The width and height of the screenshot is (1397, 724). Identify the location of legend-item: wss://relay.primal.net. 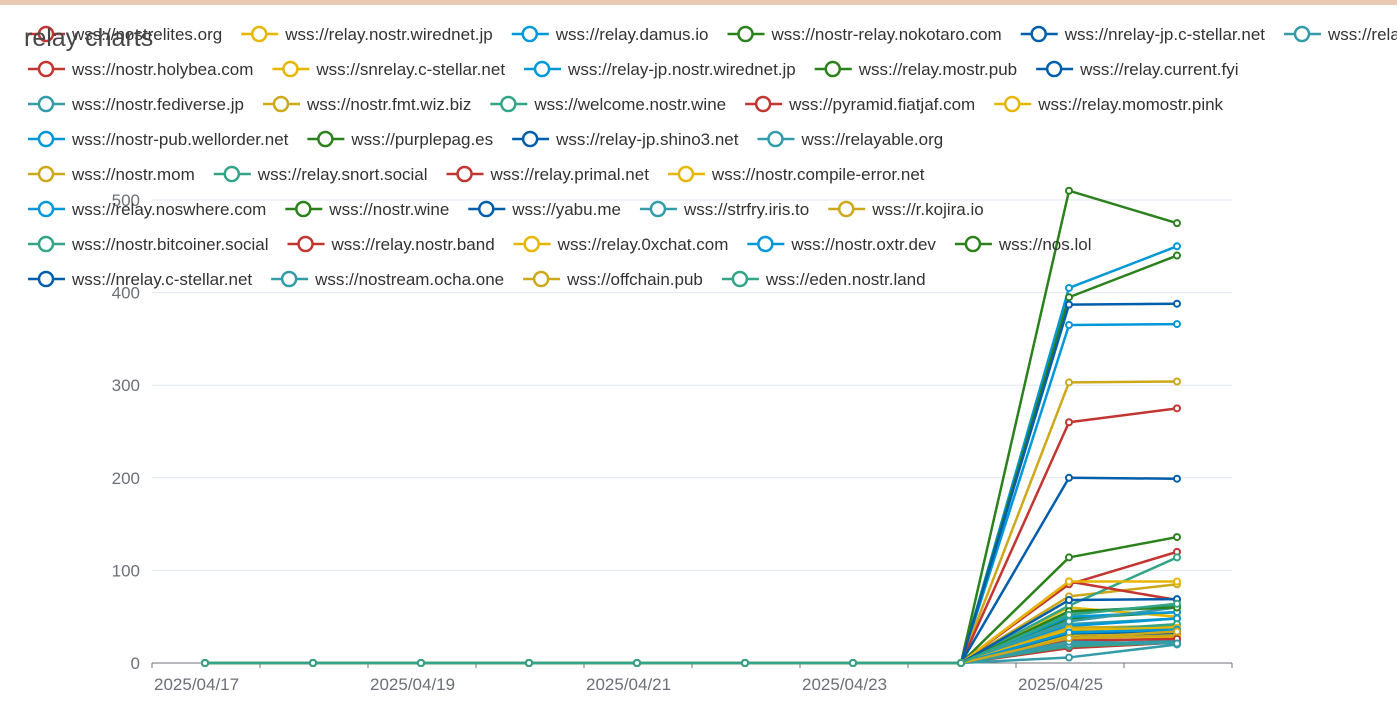
(548, 174).